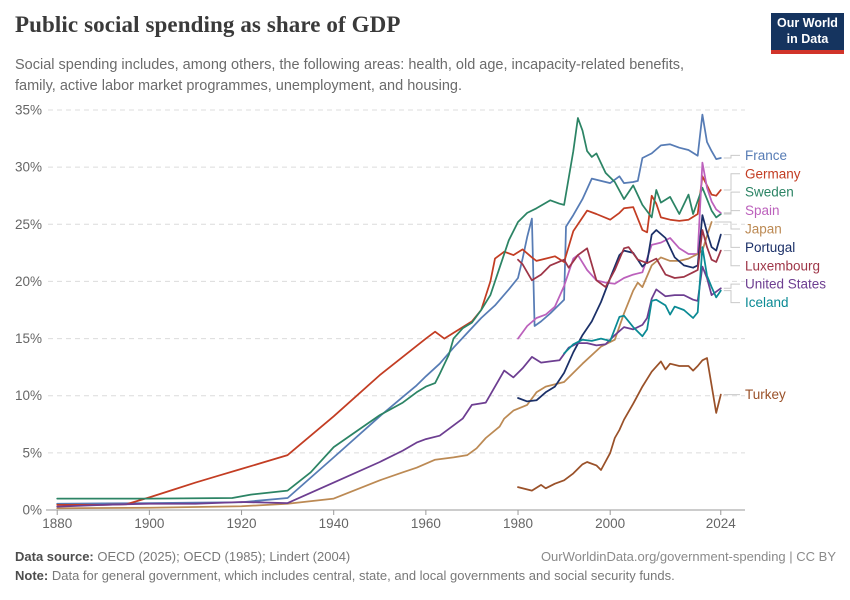  Describe the element at coordinates (32, 575) in the screenshot. I see `note-label: Note:` at that location.